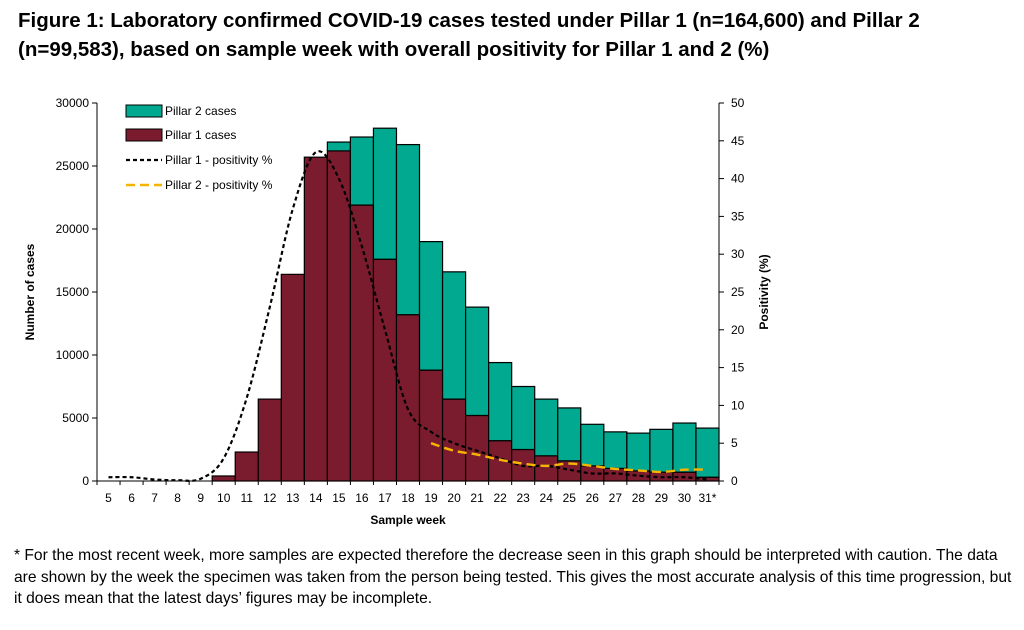 Image resolution: width=1024 pixels, height=630 pixels. What do you see at coordinates (144, 135) in the screenshot?
I see `legend-swatch-pillar1` at bounding box center [144, 135].